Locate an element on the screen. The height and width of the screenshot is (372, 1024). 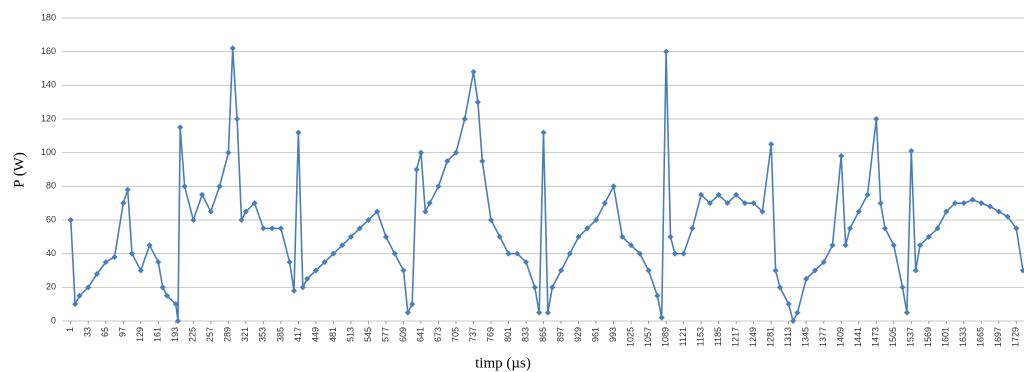
x-tick-label: 641 is located at coordinates (420, 334).